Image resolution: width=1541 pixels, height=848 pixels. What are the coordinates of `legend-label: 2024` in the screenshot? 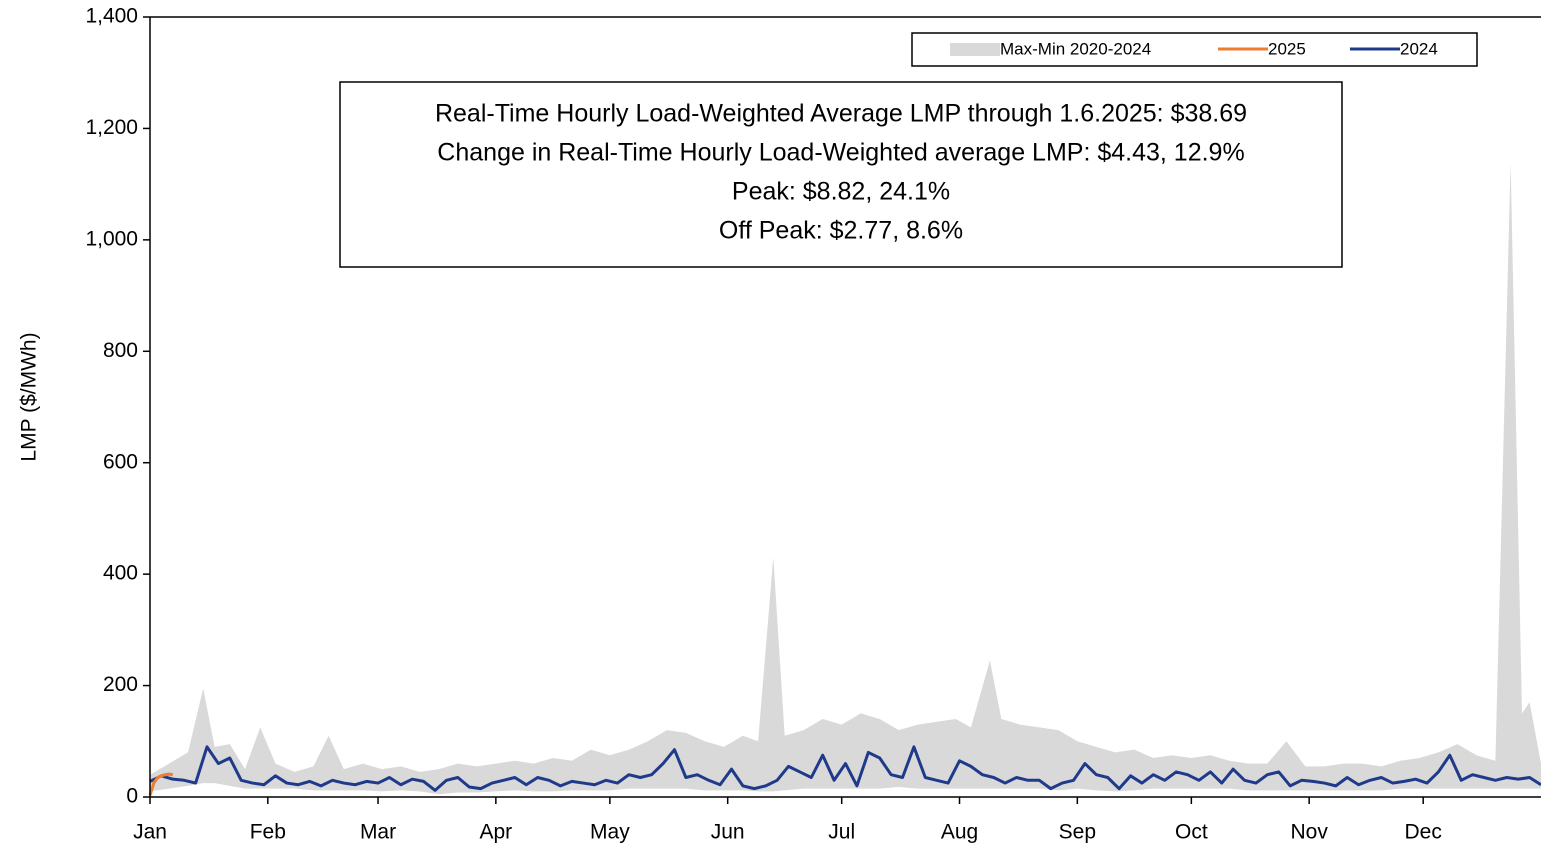 It's located at (1419, 48).